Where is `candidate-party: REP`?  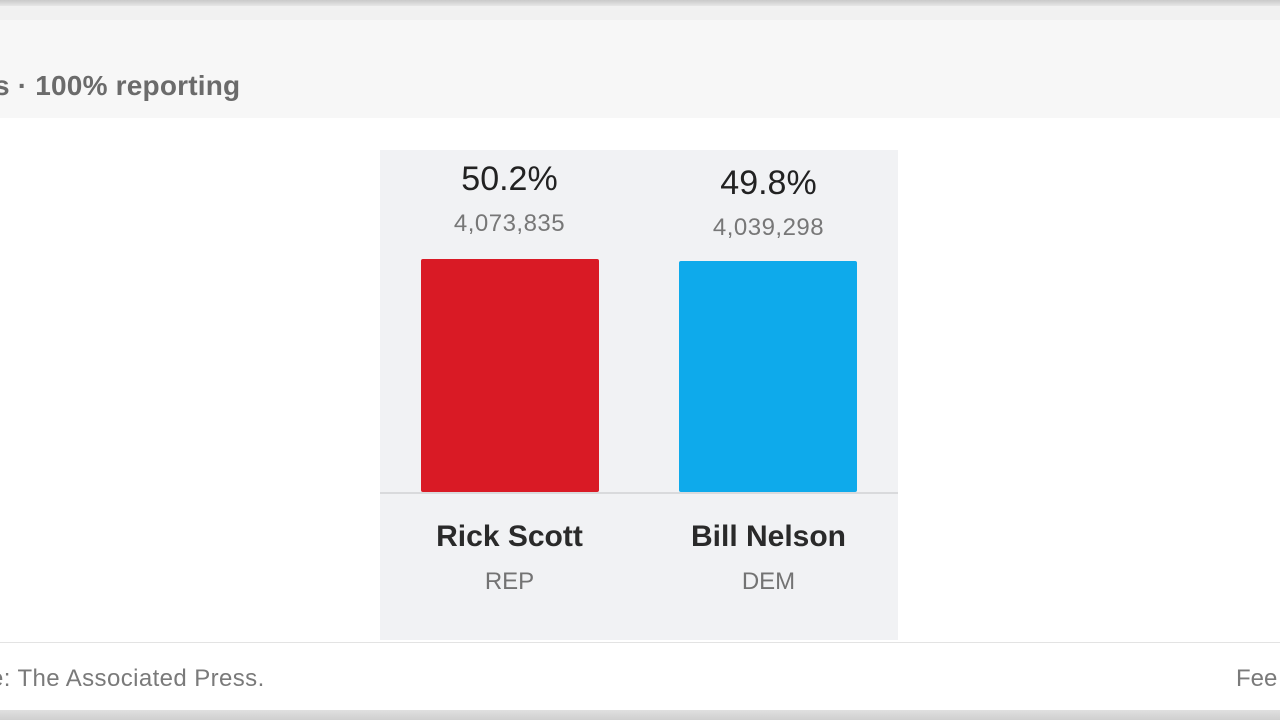
candidate-party: REP is located at coordinates (509, 581).